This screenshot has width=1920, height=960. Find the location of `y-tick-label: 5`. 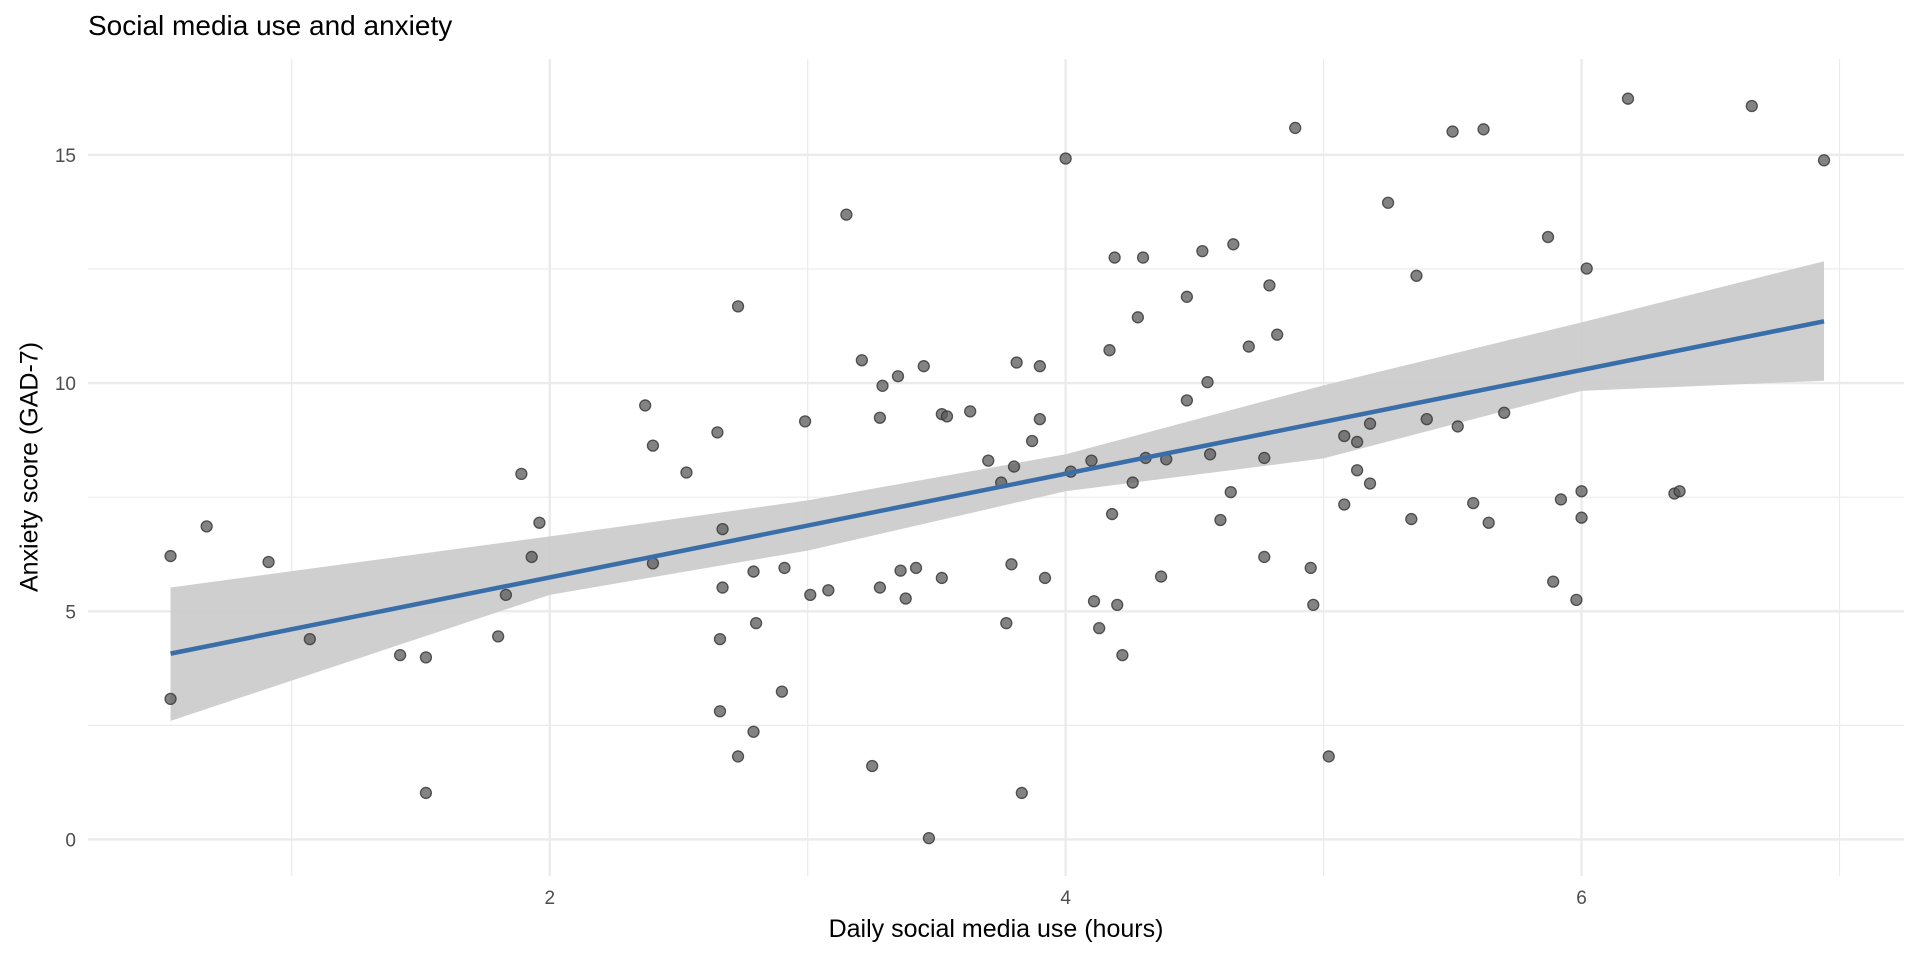

y-tick-label: 5 is located at coordinates (70, 612).